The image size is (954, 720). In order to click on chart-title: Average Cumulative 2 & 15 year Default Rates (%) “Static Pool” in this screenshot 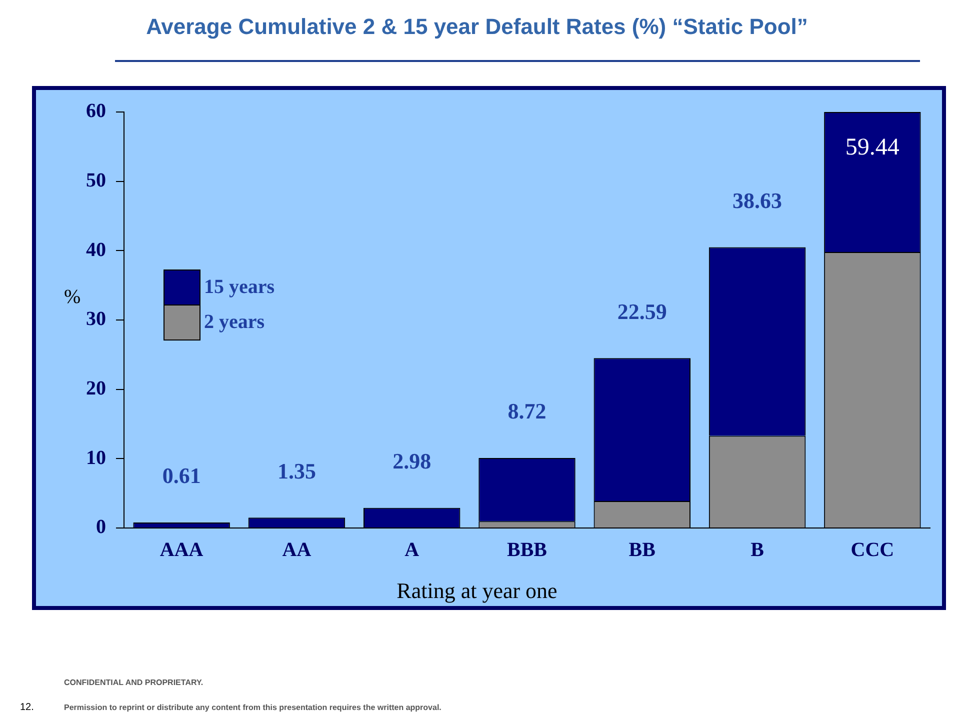, I will do `click(477, 27)`.